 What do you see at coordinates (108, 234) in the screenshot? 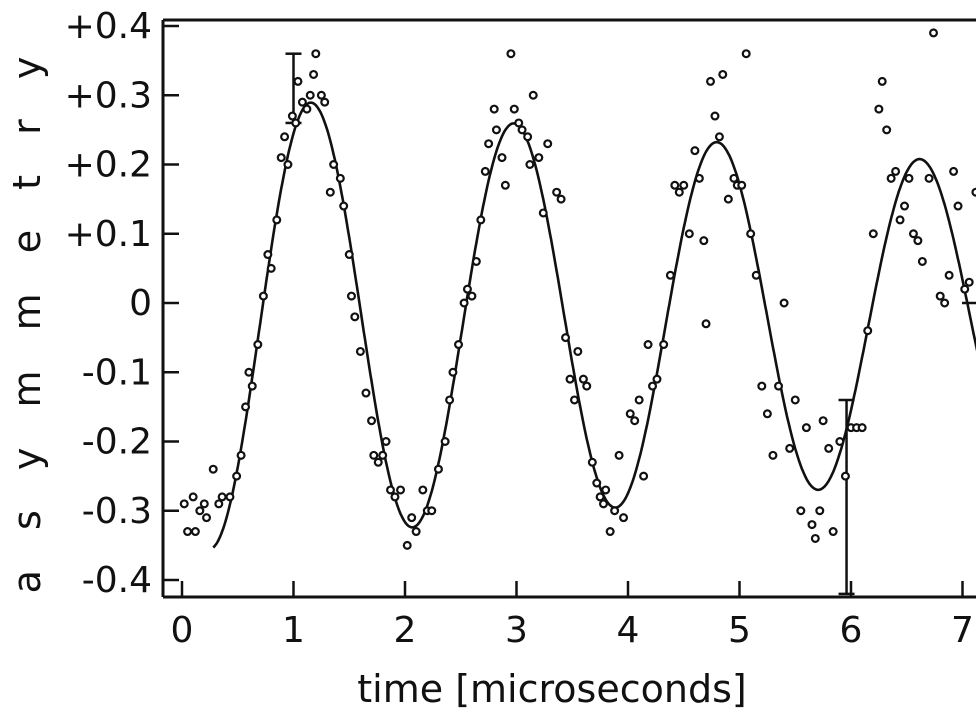
I see `y-tick-label: +0.1` at bounding box center [108, 234].